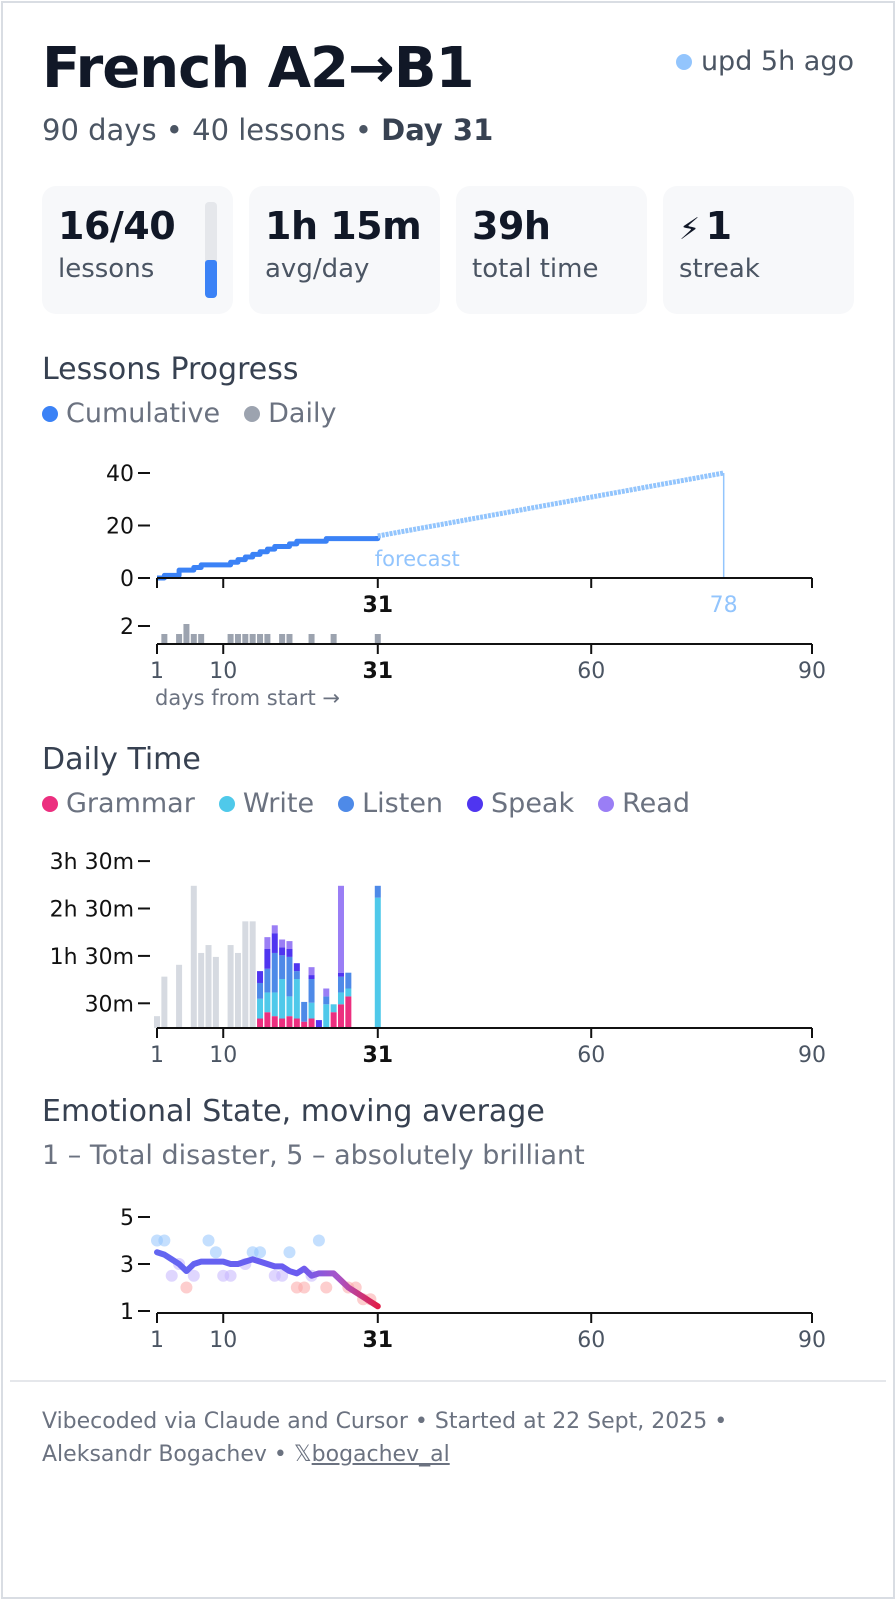 This screenshot has width=896, height=1600. I want to click on stat-value: ⚡ 1, so click(758, 226).